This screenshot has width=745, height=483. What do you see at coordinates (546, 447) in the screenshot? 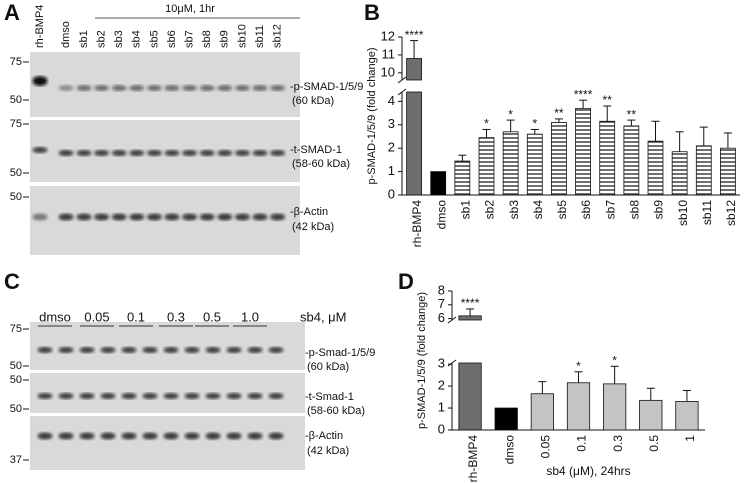
I see `x-tick-label: 0.05` at bounding box center [546, 447].